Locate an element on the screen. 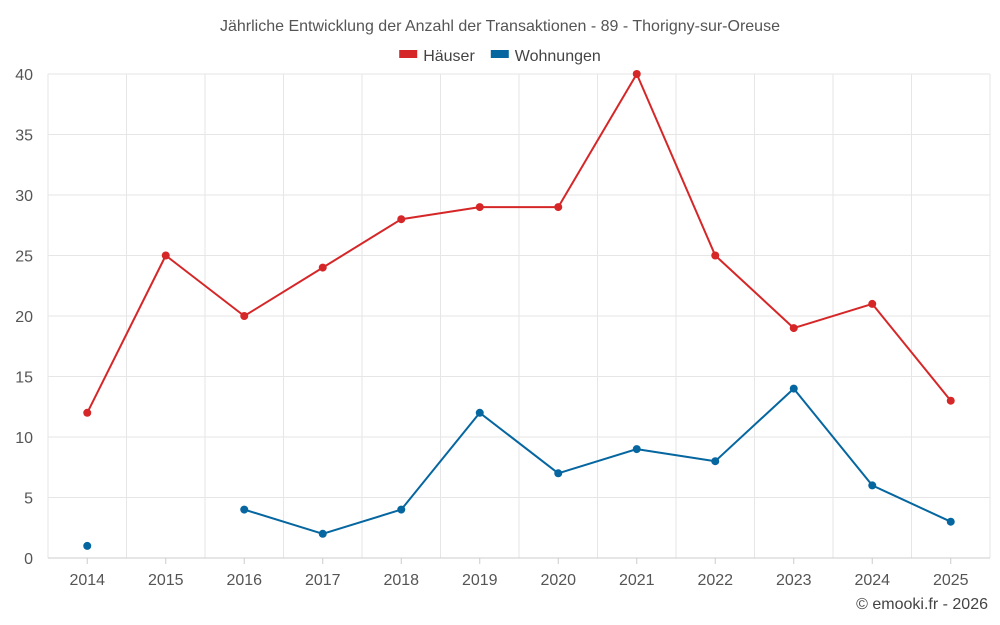 The width and height of the screenshot is (1000, 625). x-tick-label: 2021 is located at coordinates (637, 580).